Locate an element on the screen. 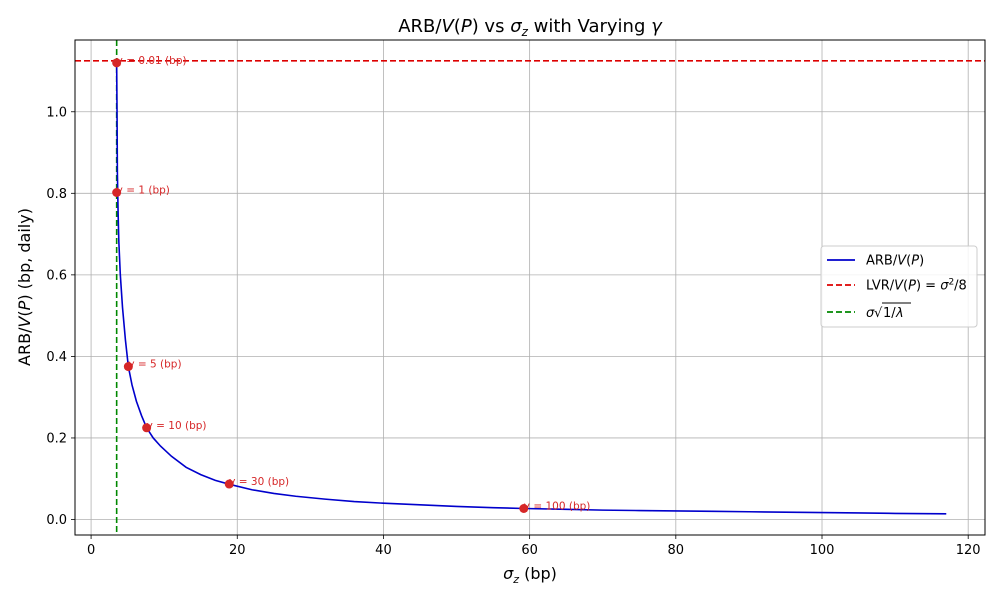  y-axis-label: ARB/V(P) (bp, daily) is located at coordinates (24, 287).